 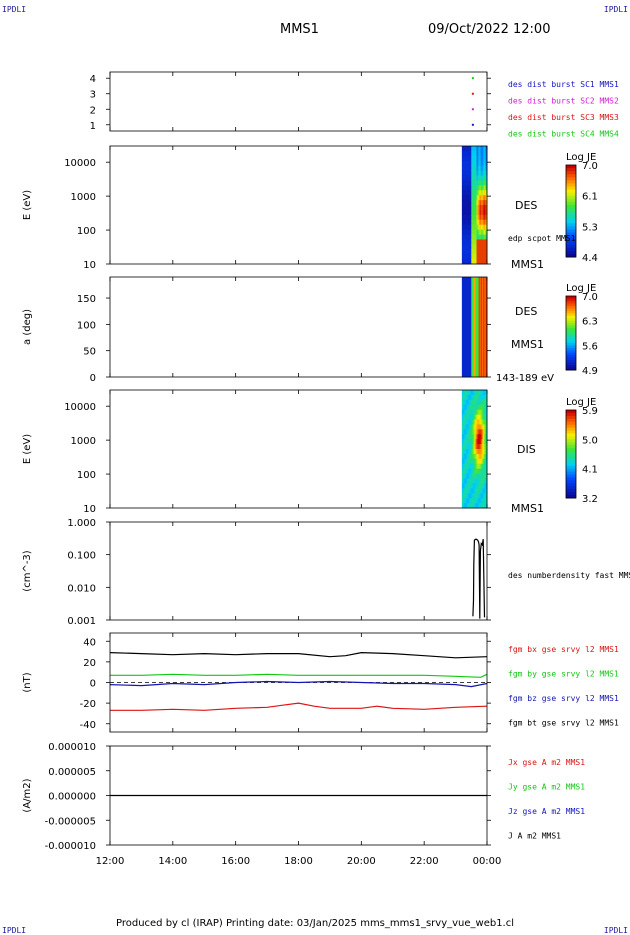 What do you see at coordinates (534, 836) in the screenshot?
I see `legend-current-3: J A m2 MMS1` at bounding box center [534, 836].